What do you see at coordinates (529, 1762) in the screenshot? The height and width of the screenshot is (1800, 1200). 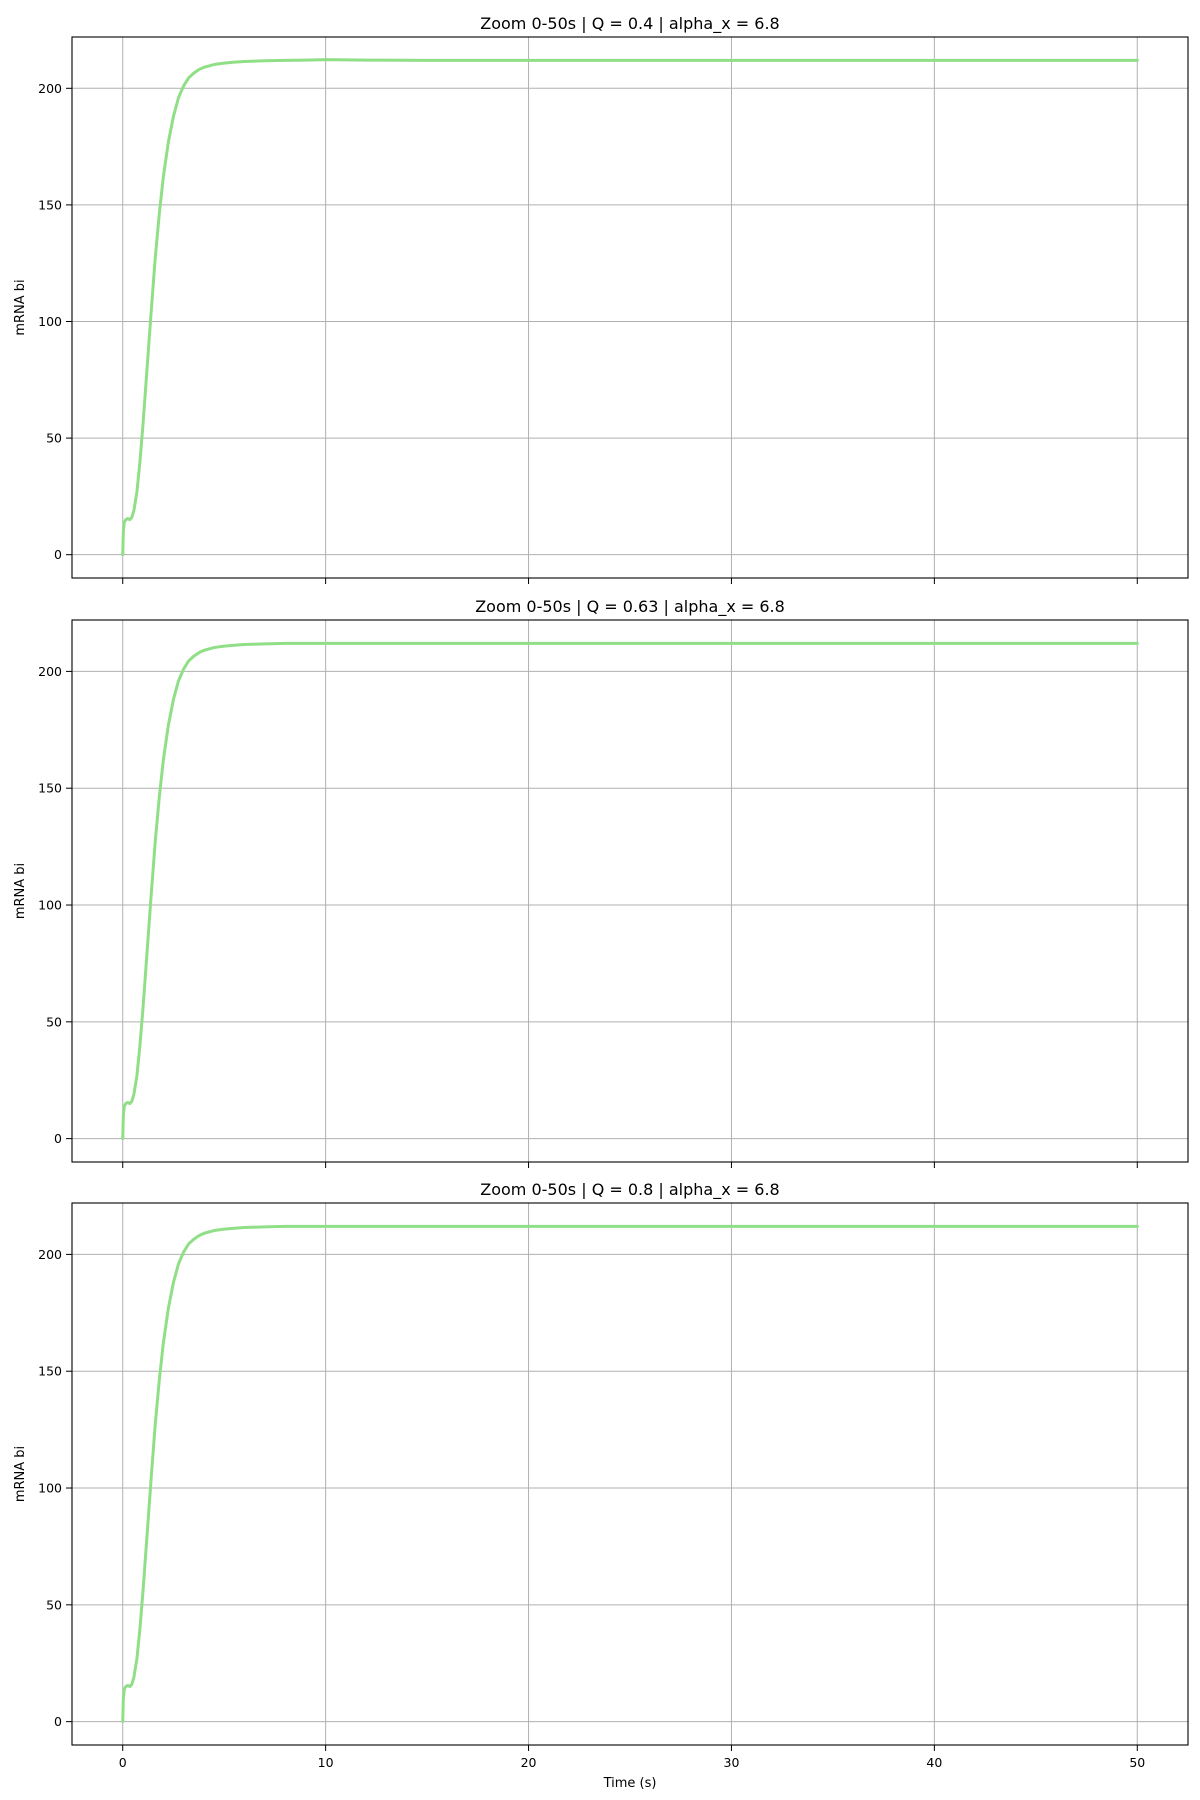 I see `x-tick-label: 20` at bounding box center [529, 1762].